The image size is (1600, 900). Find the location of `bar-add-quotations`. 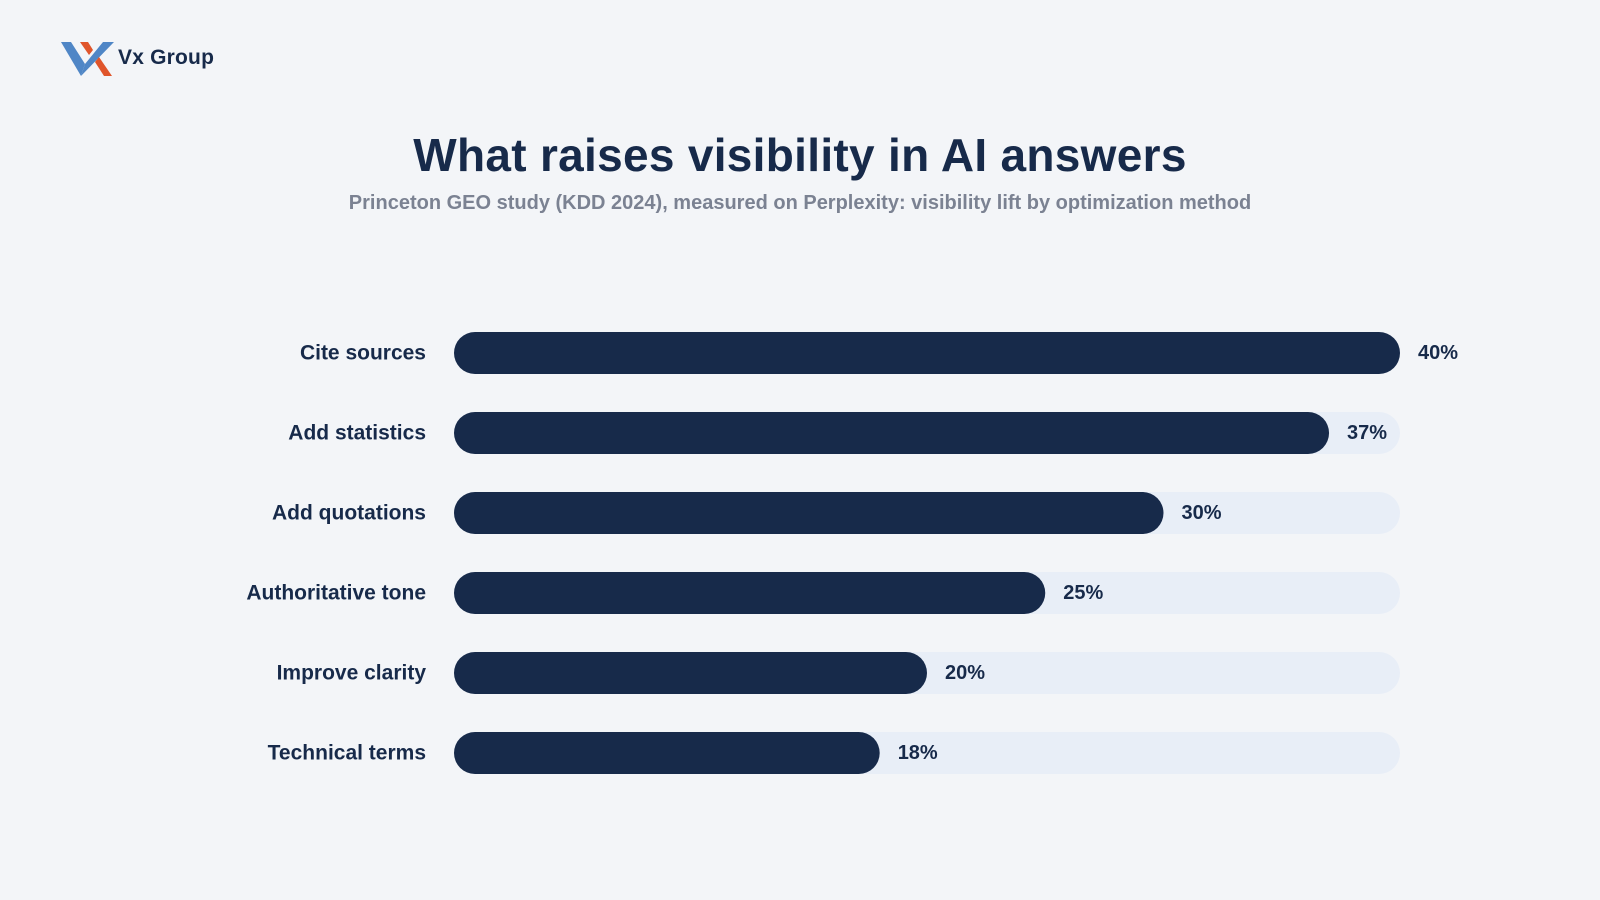

bar-add-quotations is located at coordinates (809, 513).